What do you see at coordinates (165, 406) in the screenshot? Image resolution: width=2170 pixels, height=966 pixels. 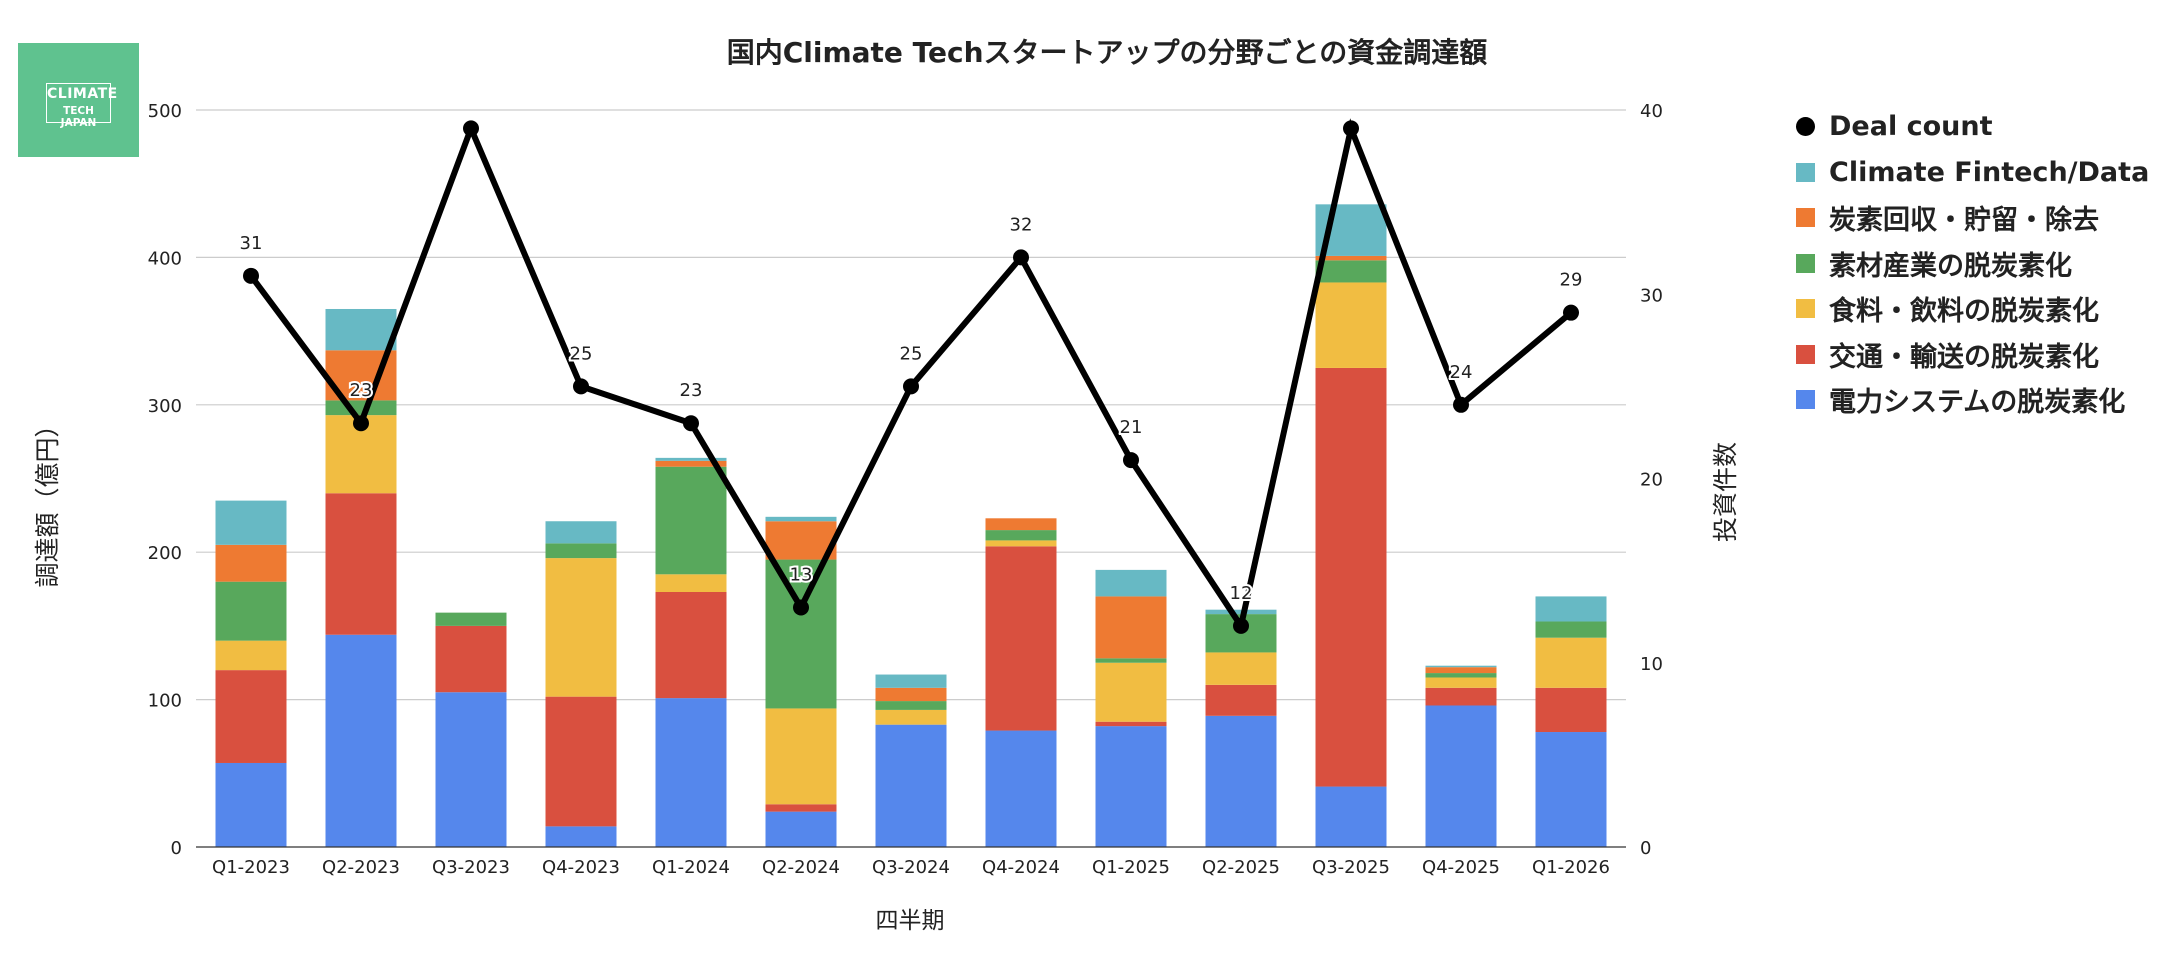 I see `y-tick-label: 300` at bounding box center [165, 406].